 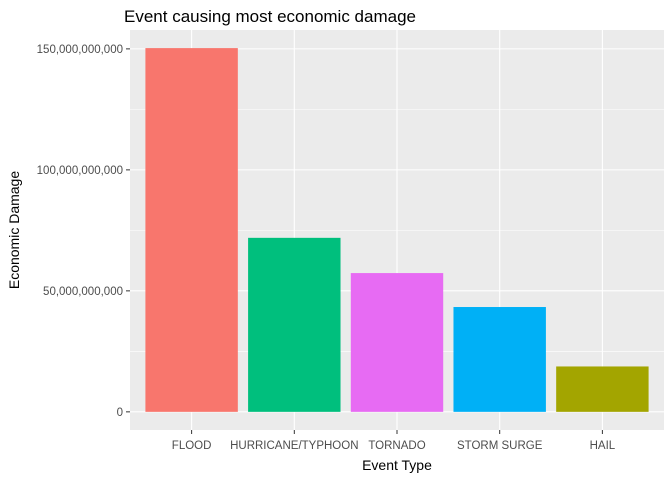 What do you see at coordinates (120, 413) in the screenshot?
I see `y-tick-label: 0` at bounding box center [120, 413].